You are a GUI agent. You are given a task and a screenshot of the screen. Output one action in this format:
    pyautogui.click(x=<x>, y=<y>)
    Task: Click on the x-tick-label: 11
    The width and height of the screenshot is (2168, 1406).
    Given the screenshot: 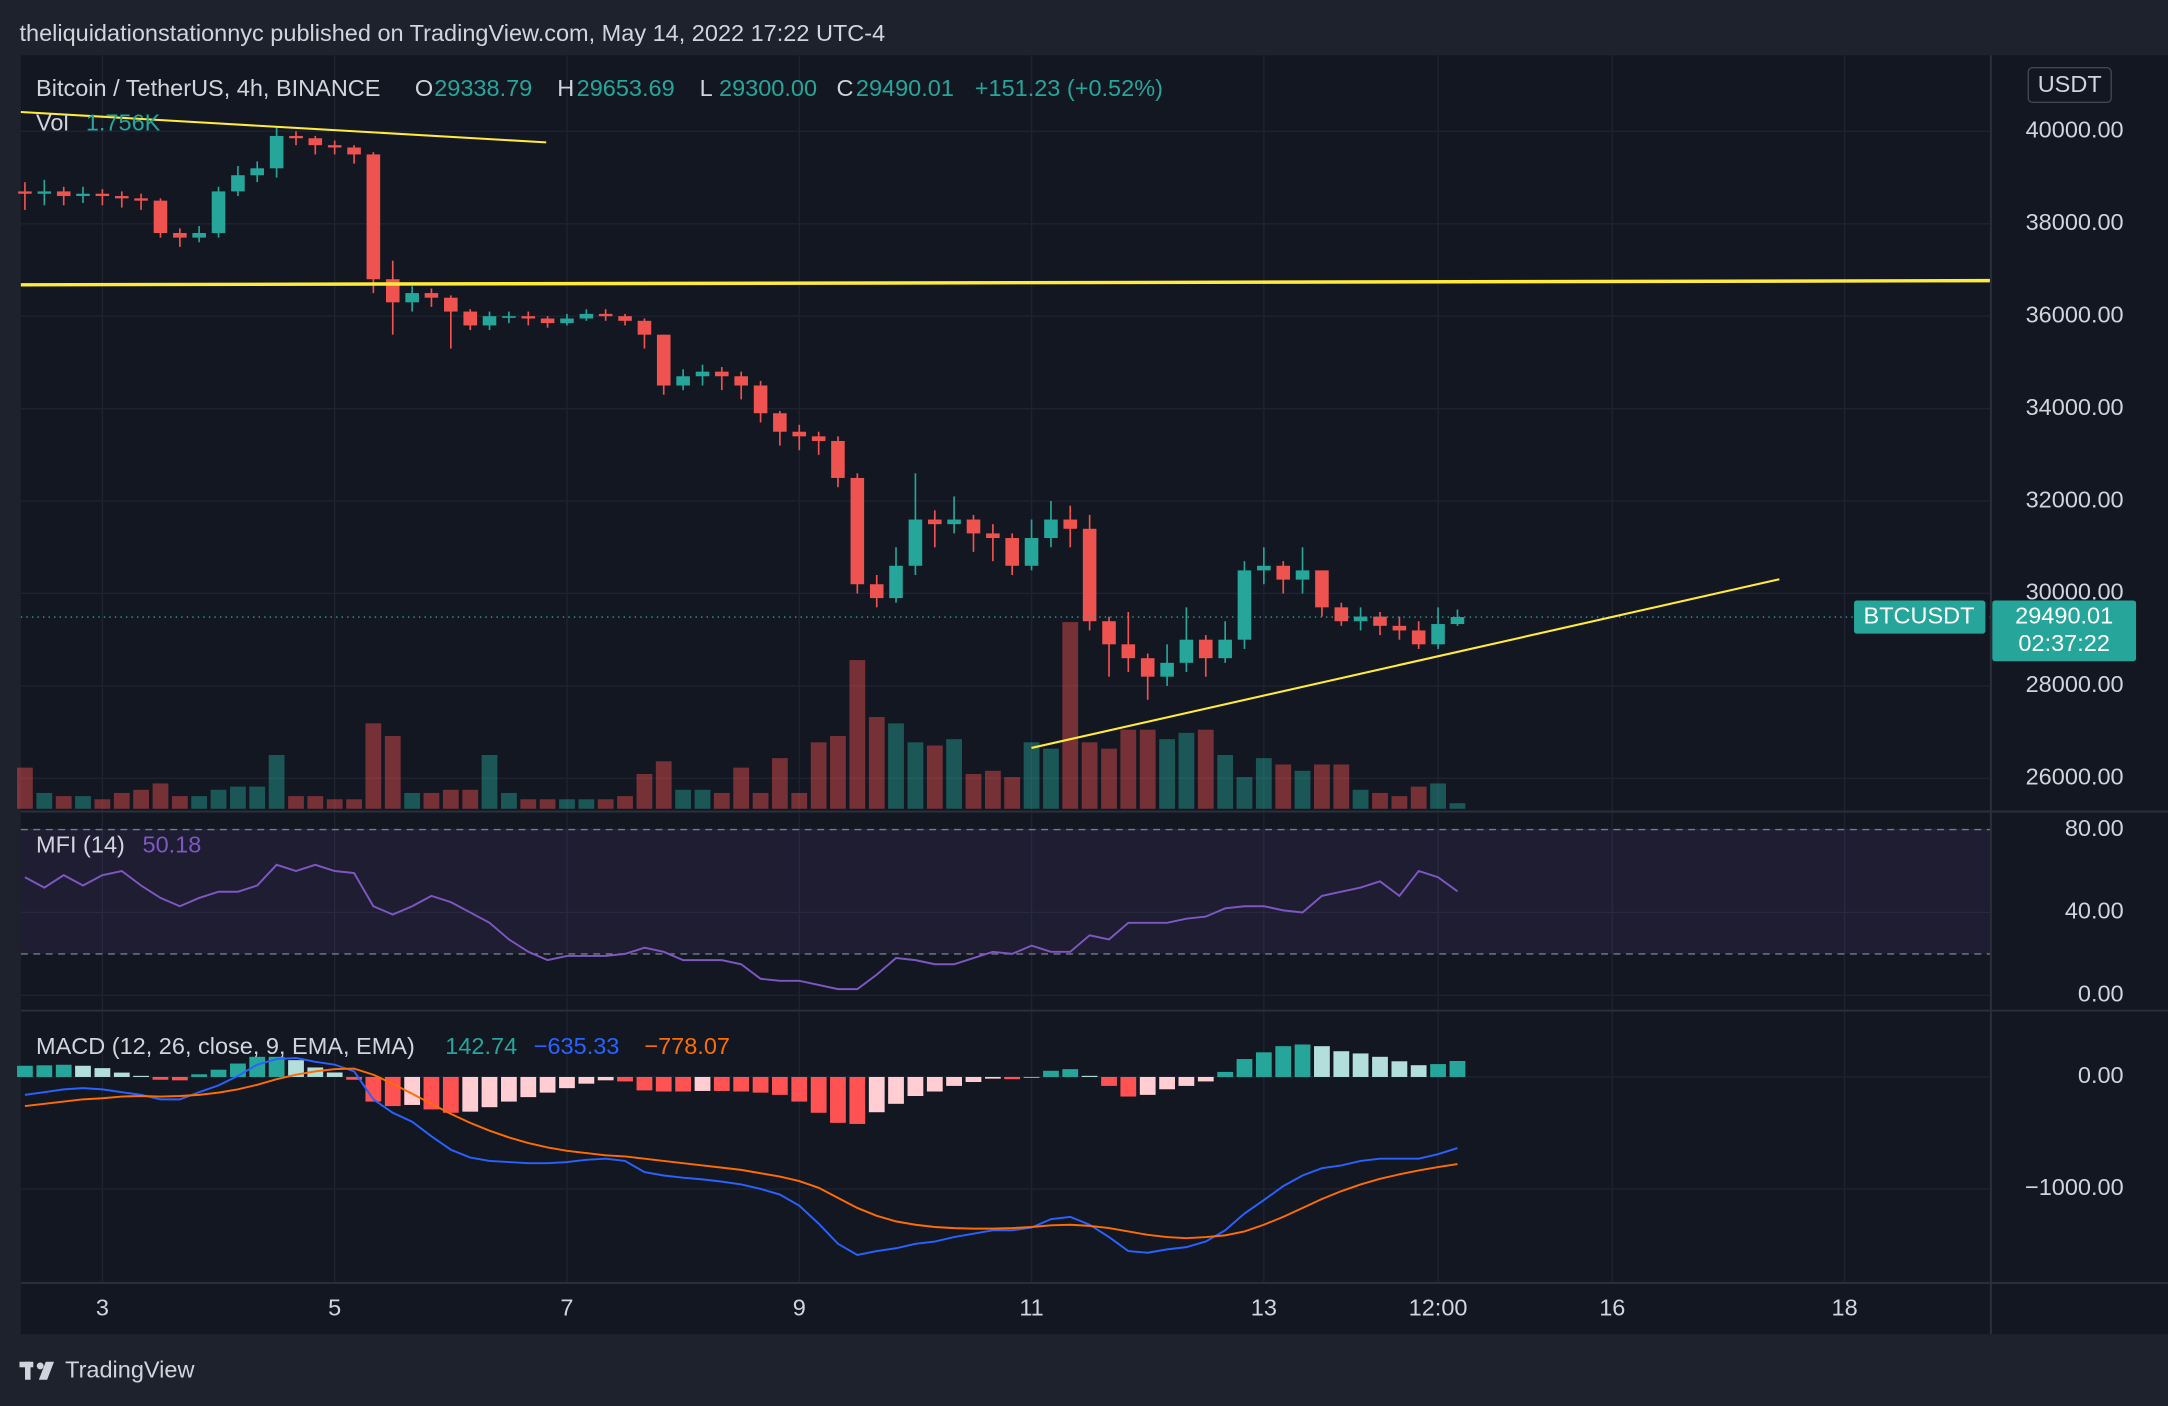 What is the action you would take?
    pyautogui.click(x=1031, y=1307)
    